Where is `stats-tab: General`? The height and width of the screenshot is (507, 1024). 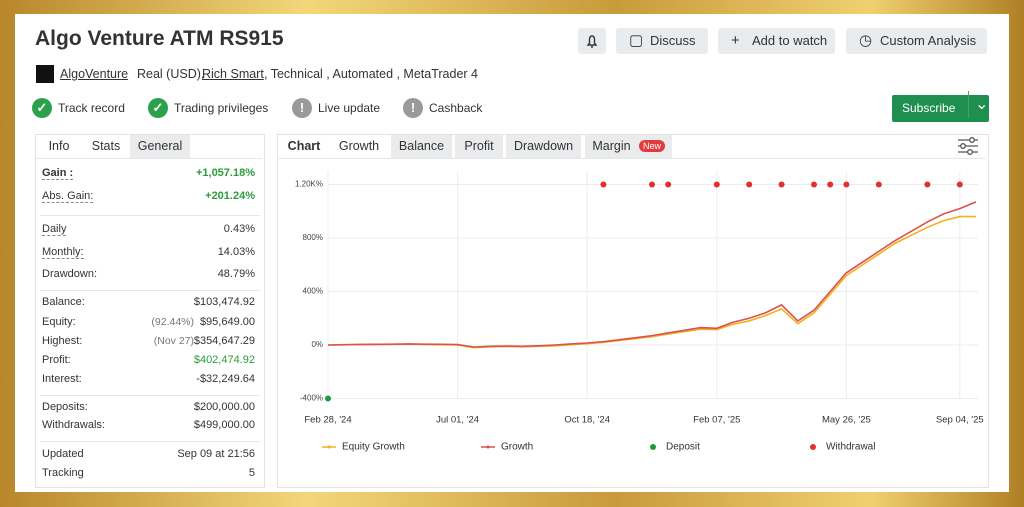
stats-tab: General is located at coordinates (160, 146).